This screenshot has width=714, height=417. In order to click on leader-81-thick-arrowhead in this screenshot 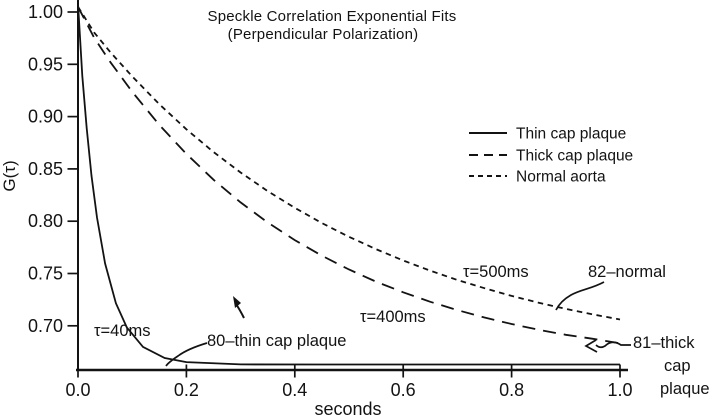, I will do `click(591, 346)`.